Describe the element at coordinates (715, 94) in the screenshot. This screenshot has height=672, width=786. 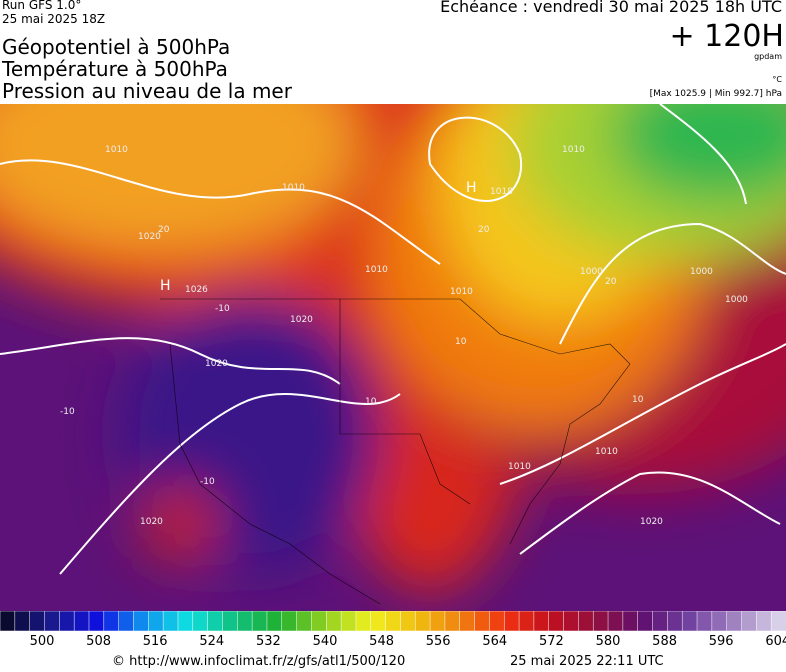
I see `pressure-range: [Max 1025.9 | Min 992.7] hPa` at that location.